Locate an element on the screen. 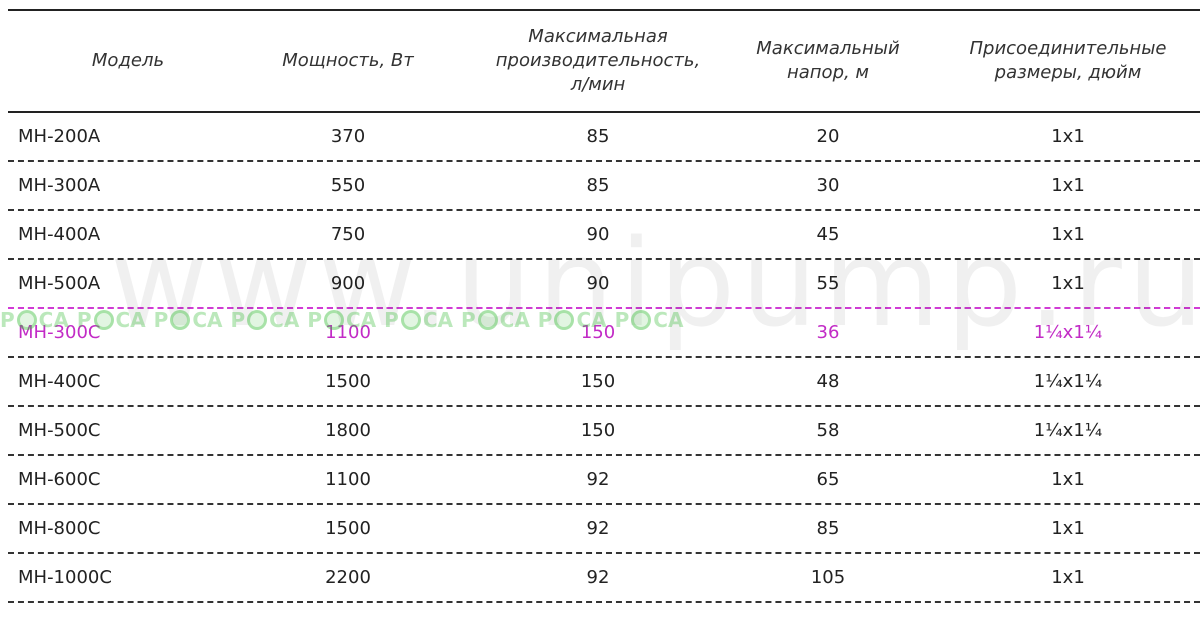 The height and width of the screenshot is (641, 1200). cell-head: 58 is located at coordinates (828, 430).